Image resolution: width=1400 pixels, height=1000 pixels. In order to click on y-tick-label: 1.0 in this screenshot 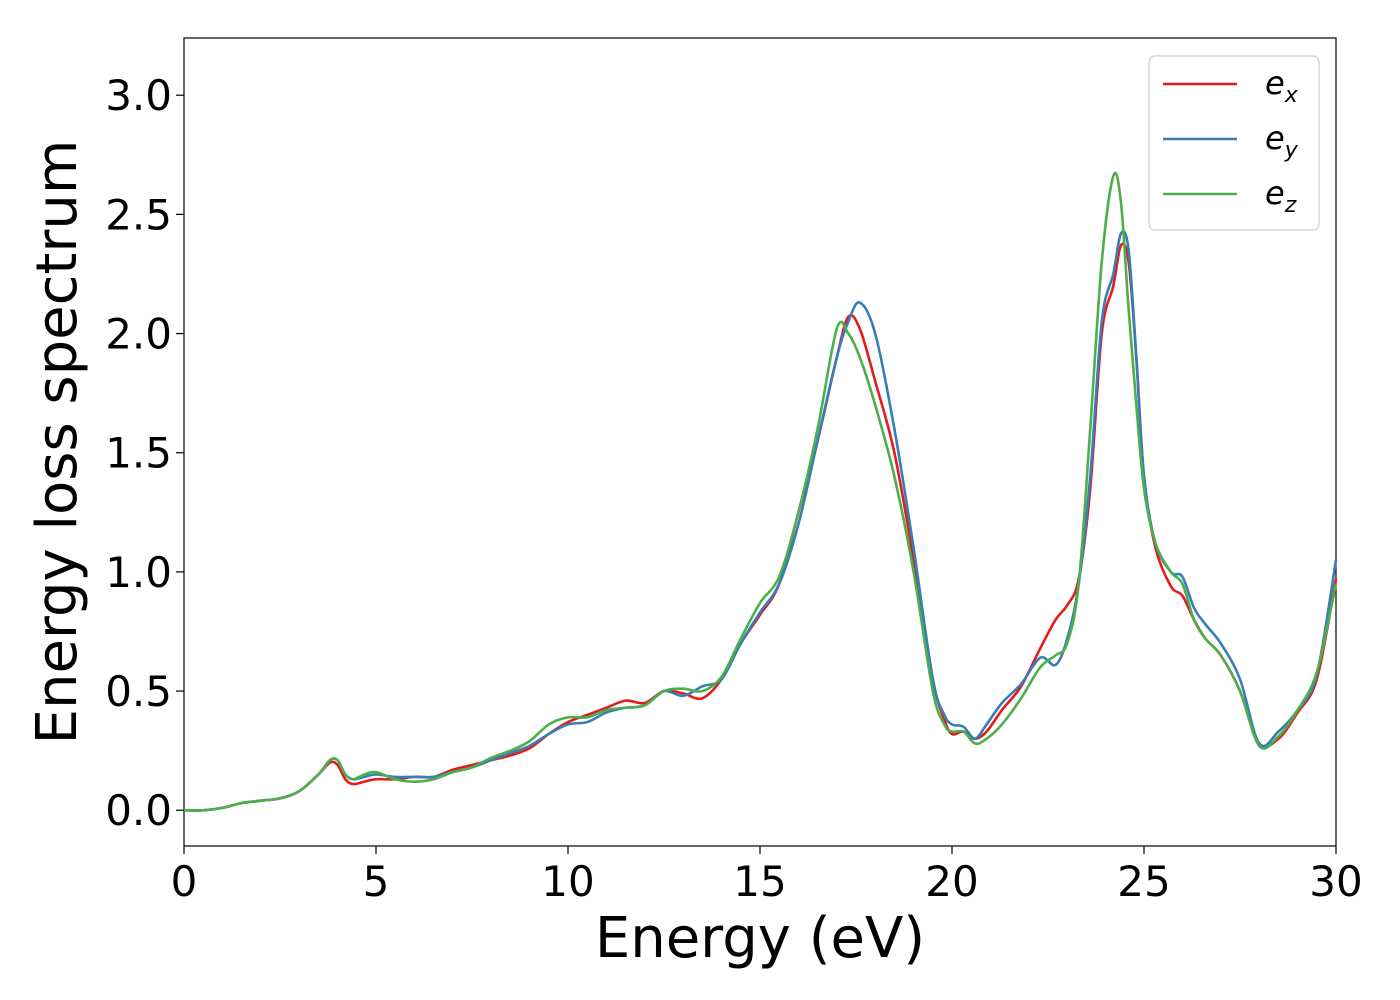, I will do `click(138, 572)`.